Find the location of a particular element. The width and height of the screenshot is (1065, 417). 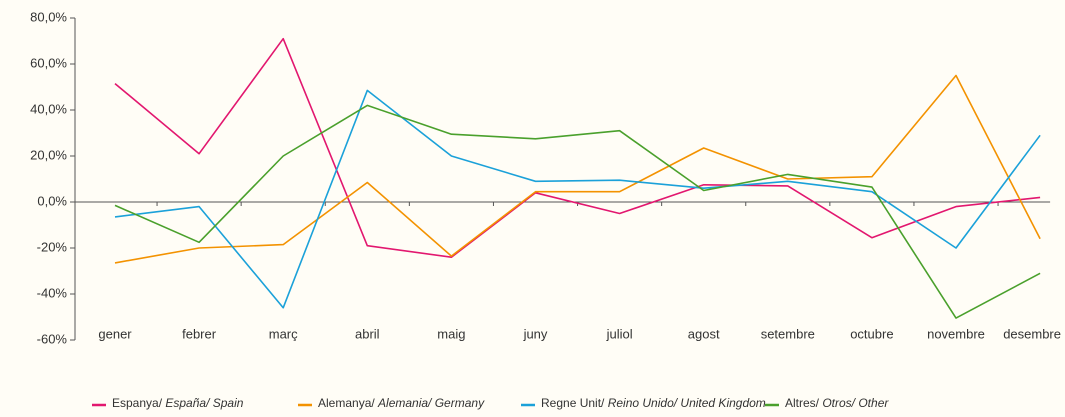

x-tick-label: febrer is located at coordinates (199, 333).